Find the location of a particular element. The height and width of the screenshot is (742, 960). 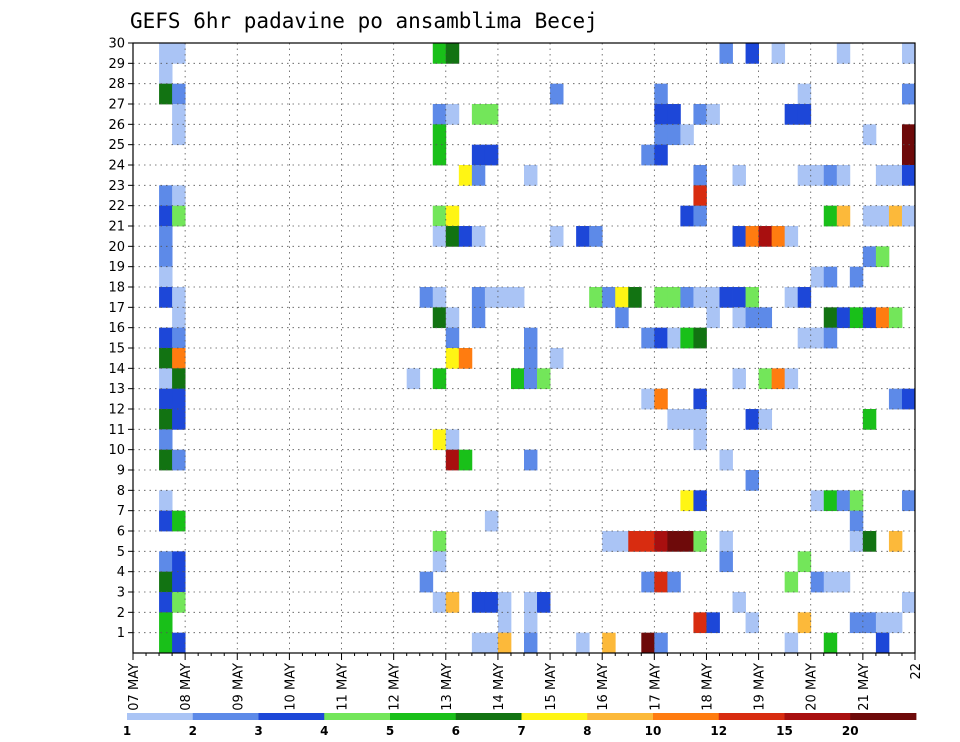

colorbar-tick-label: 3 is located at coordinates (258, 731).